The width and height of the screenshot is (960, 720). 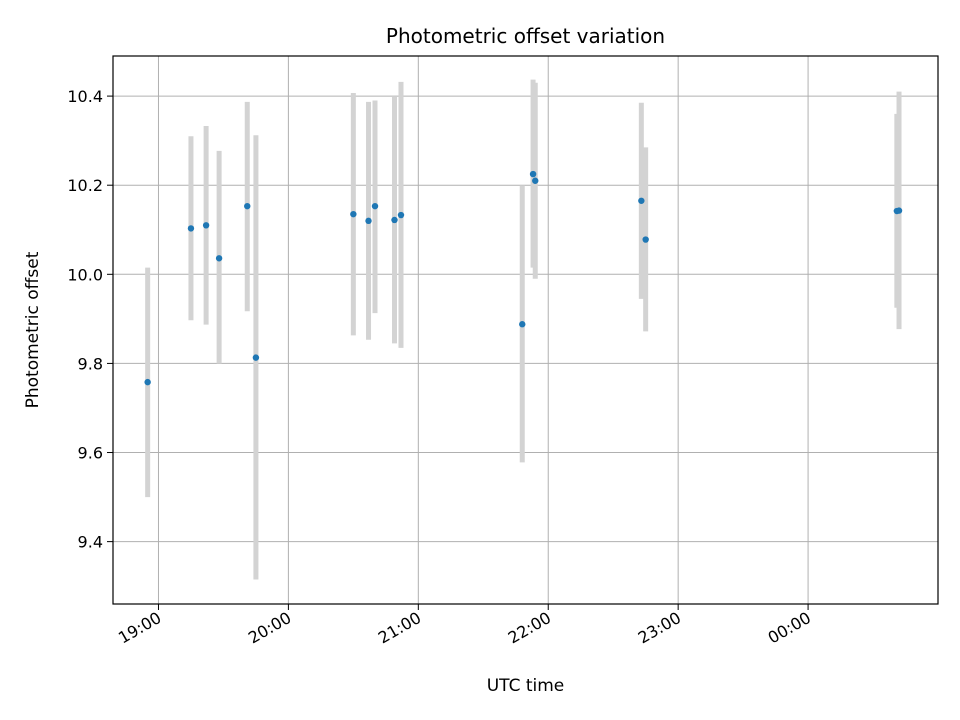 What do you see at coordinates (85, 96) in the screenshot?
I see `y-tick-label: 10.4` at bounding box center [85, 96].